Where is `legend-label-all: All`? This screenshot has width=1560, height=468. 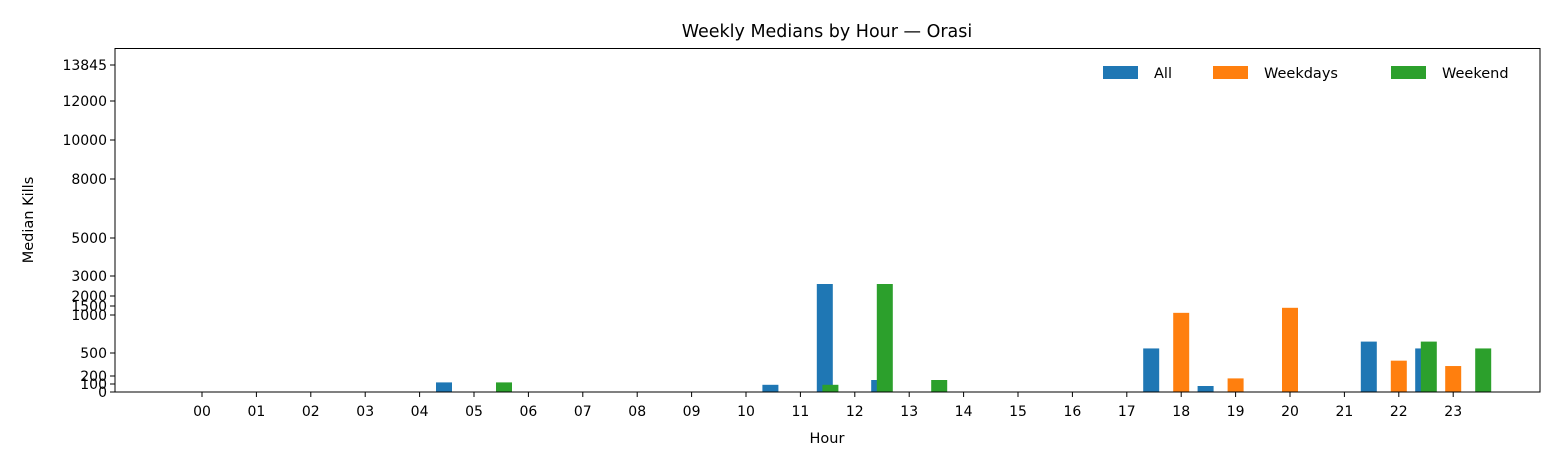 legend-label-all: All is located at coordinates (1163, 74).